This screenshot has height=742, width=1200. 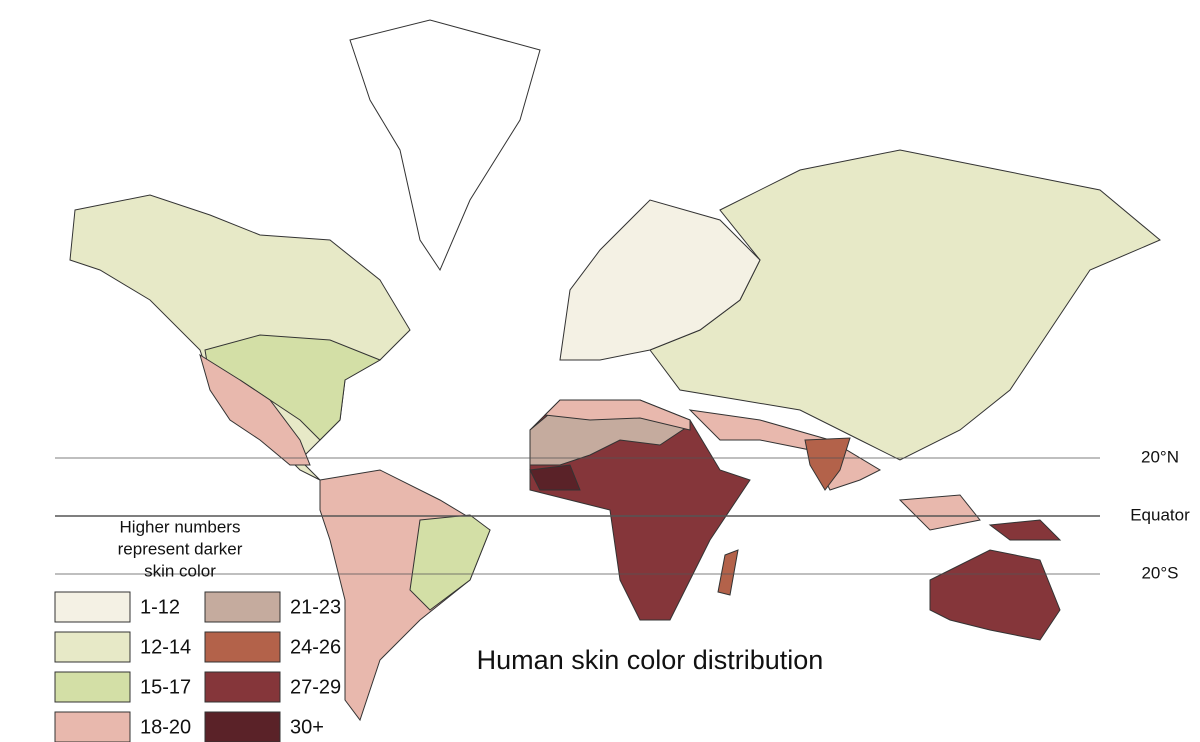 I want to click on map-title: Human skin color distribution, so click(x=650, y=660).